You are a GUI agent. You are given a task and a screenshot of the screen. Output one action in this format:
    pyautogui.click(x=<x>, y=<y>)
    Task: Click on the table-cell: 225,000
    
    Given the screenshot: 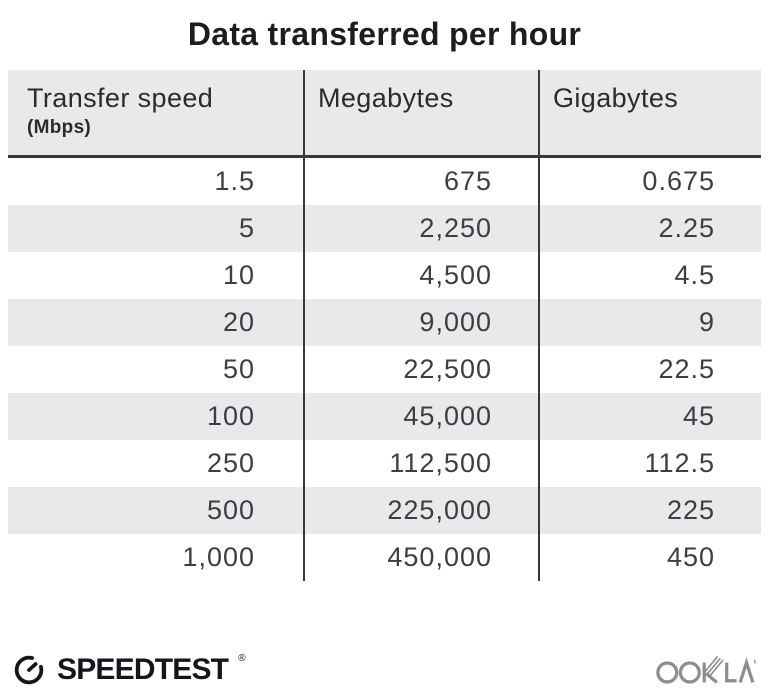 What is the action you would take?
    pyautogui.click(x=420, y=510)
    